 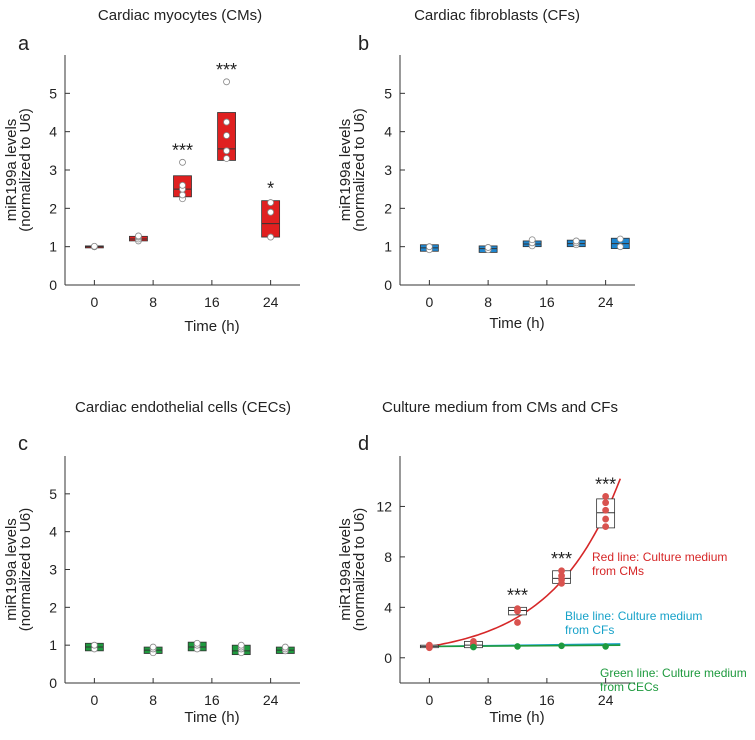 What do you see at coordinates (23, 444) in the screenshot?
I see `panel-letter: c` at bounding box center [23, 444].